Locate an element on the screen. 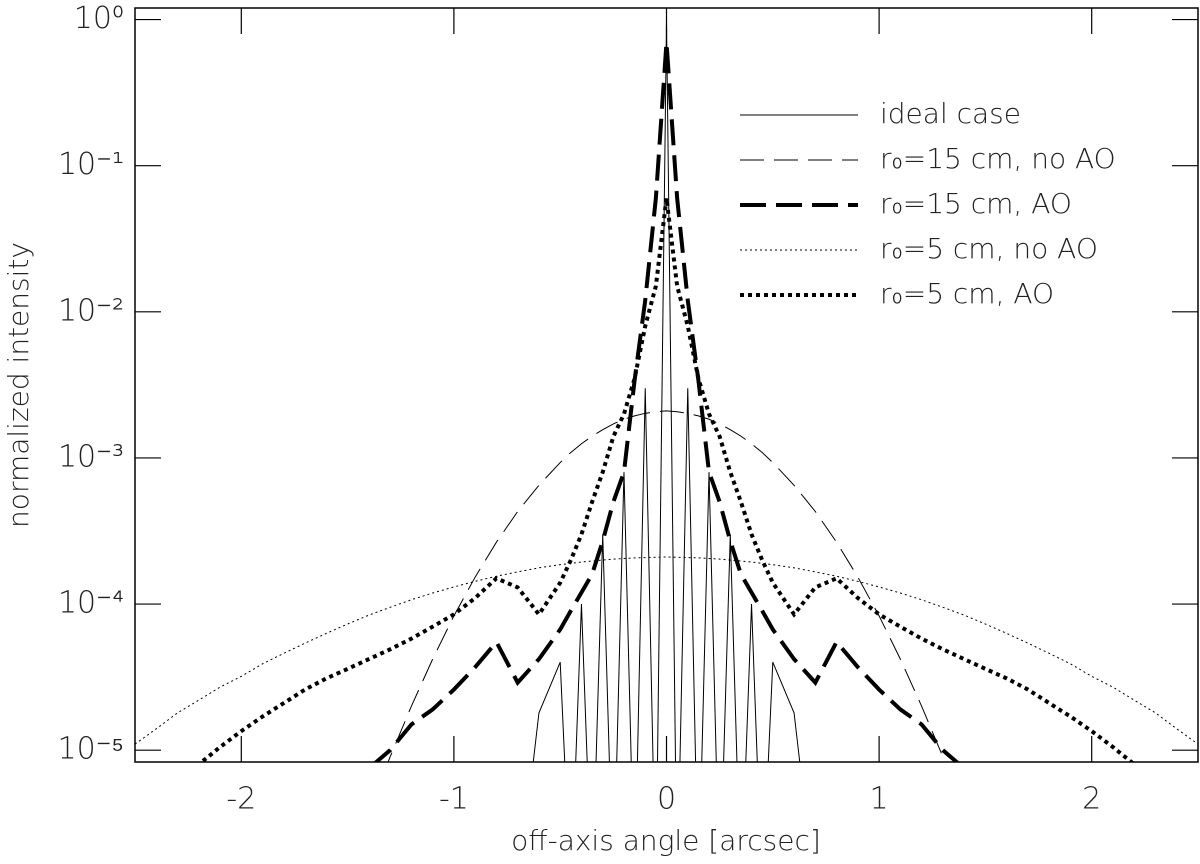  legend-label: r₀=15 cm, AO is located at coordinates (976, 203).